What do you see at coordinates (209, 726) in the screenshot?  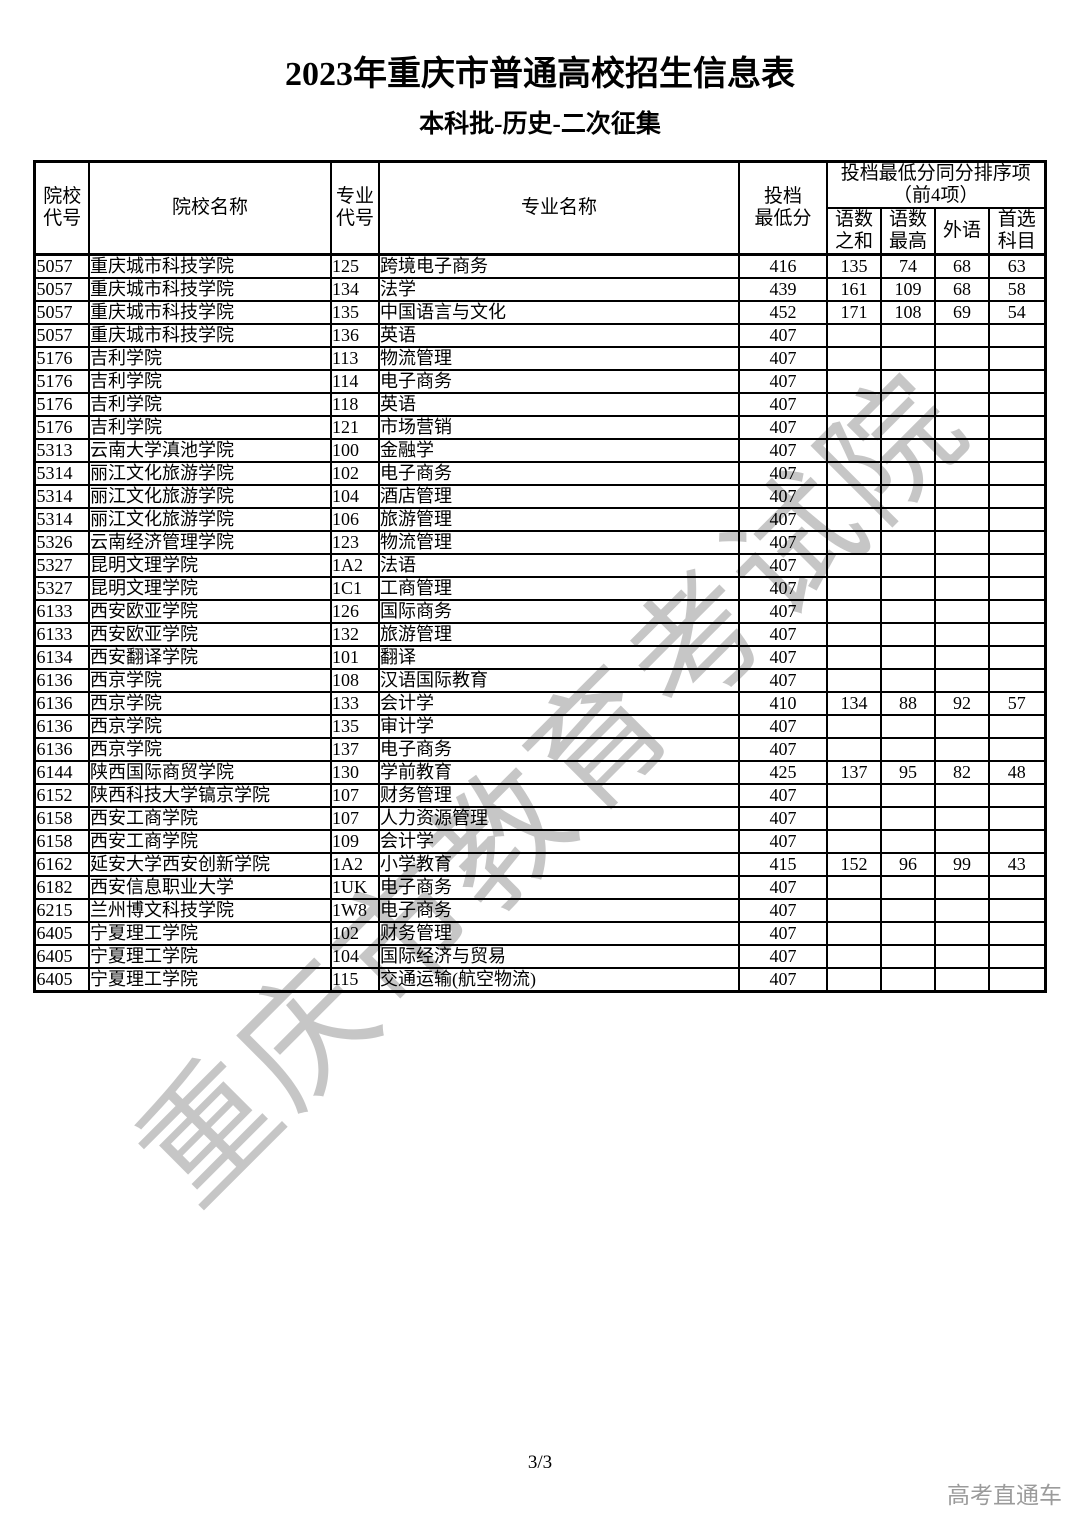 I see `cell-school-name: 西京学院` at bounding box center [209, 726].